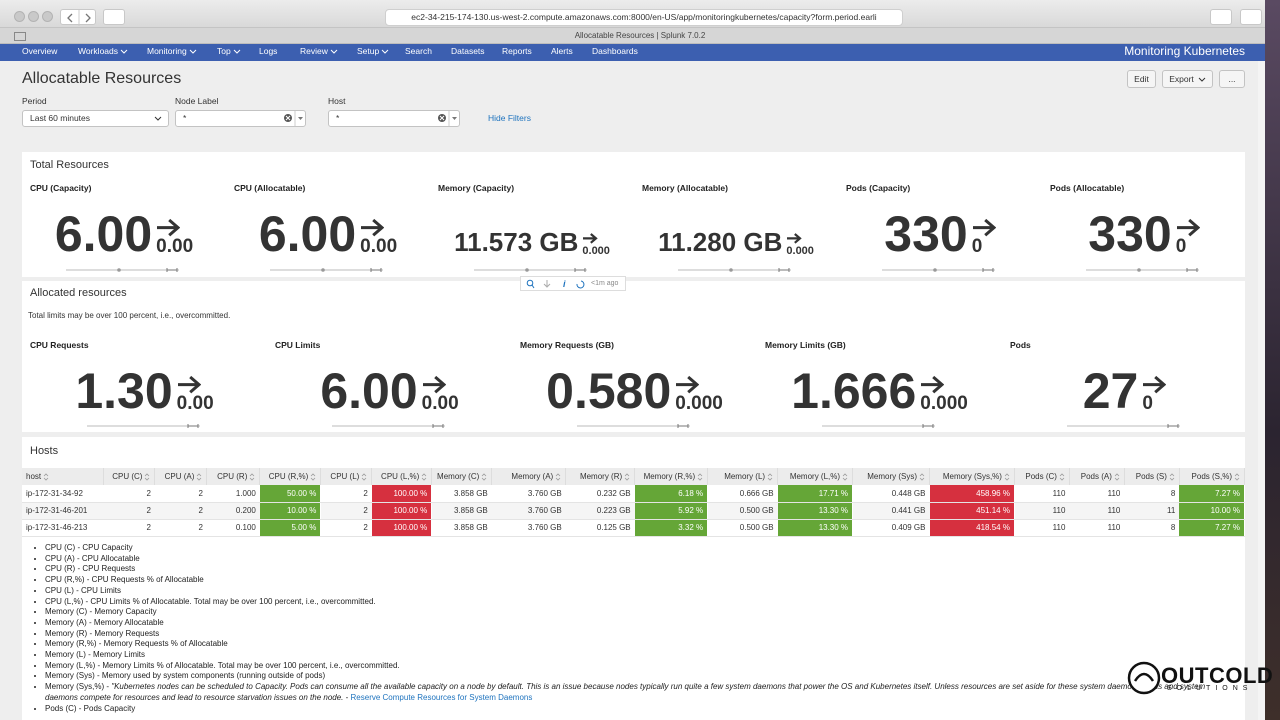 The height and width of the screenshot is (720, 1280). Describe the element at coordinates (144, 387) in the screenshot. I see `kpi-row: 1.30 0.00` at that location.